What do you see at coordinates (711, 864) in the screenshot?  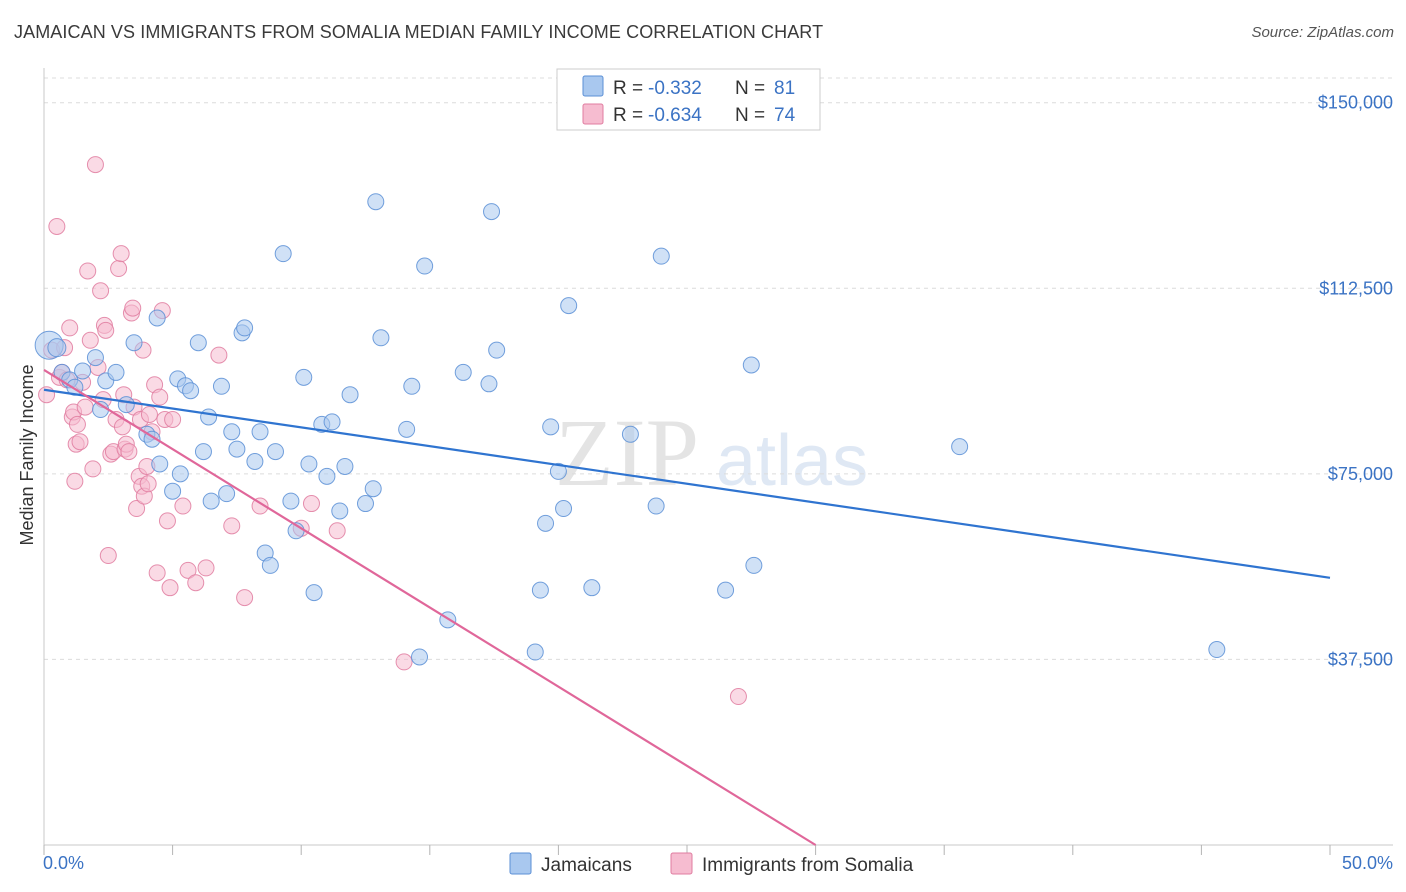 I see `bottom-legend: Jamaicans Immigrants from Somalia` at bounding box center [711, 864].